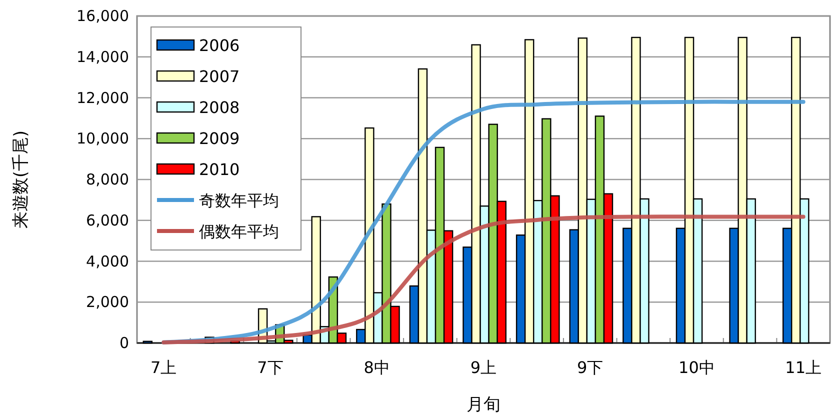 The height and width of the screenshot is (420, 839). Describe the element at coordinates (102, 97) in the screenshot. I see `y-tick-label: 12,000` at that location.